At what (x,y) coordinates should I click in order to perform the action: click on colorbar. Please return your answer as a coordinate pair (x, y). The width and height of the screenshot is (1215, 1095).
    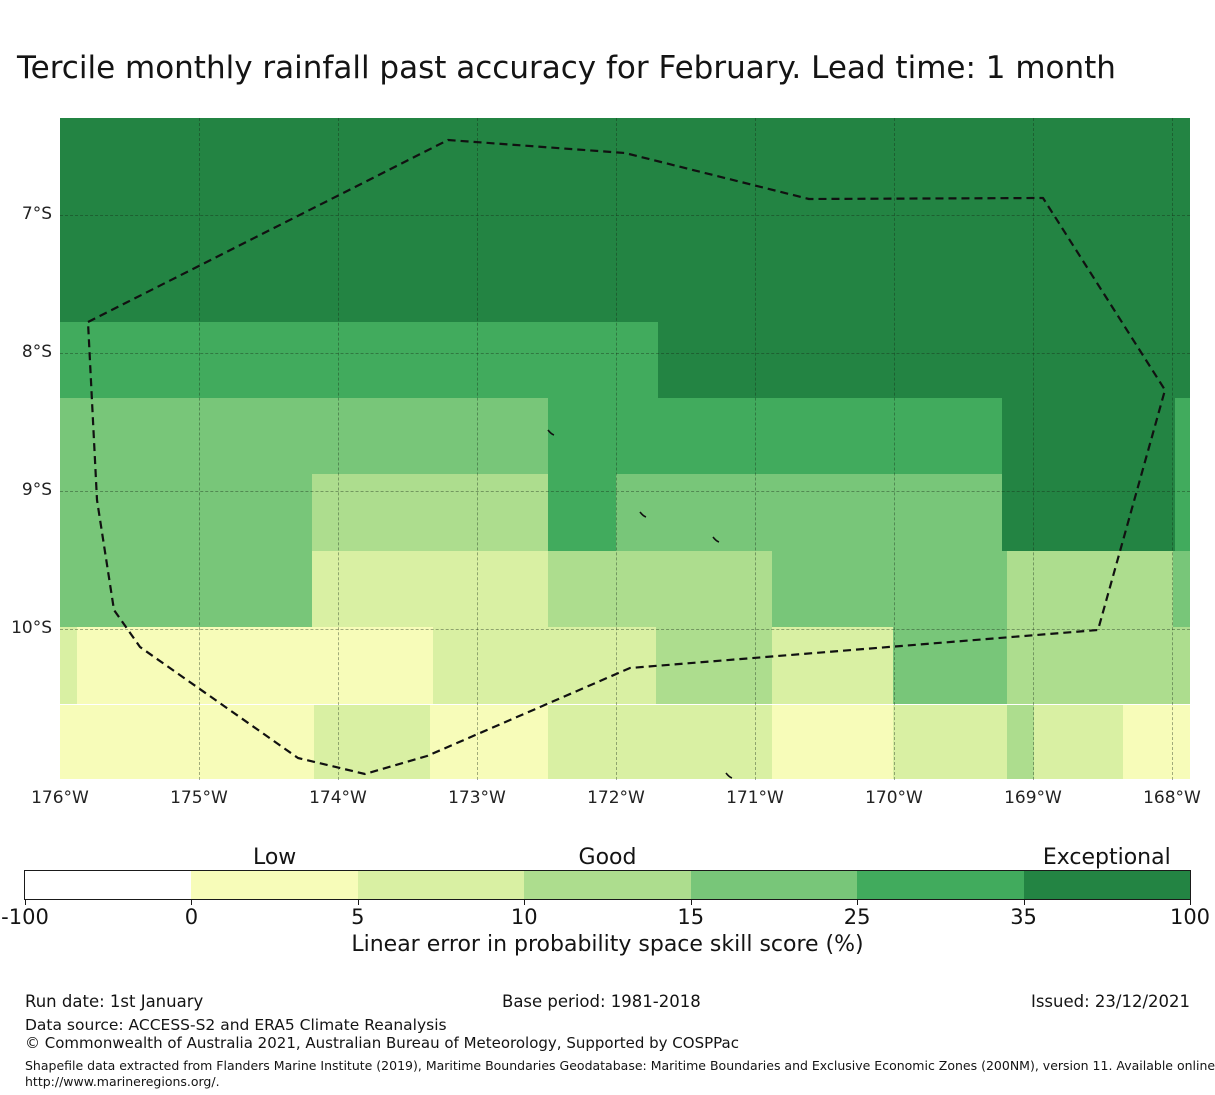
    Looking at the image, I should click on (607, 885).